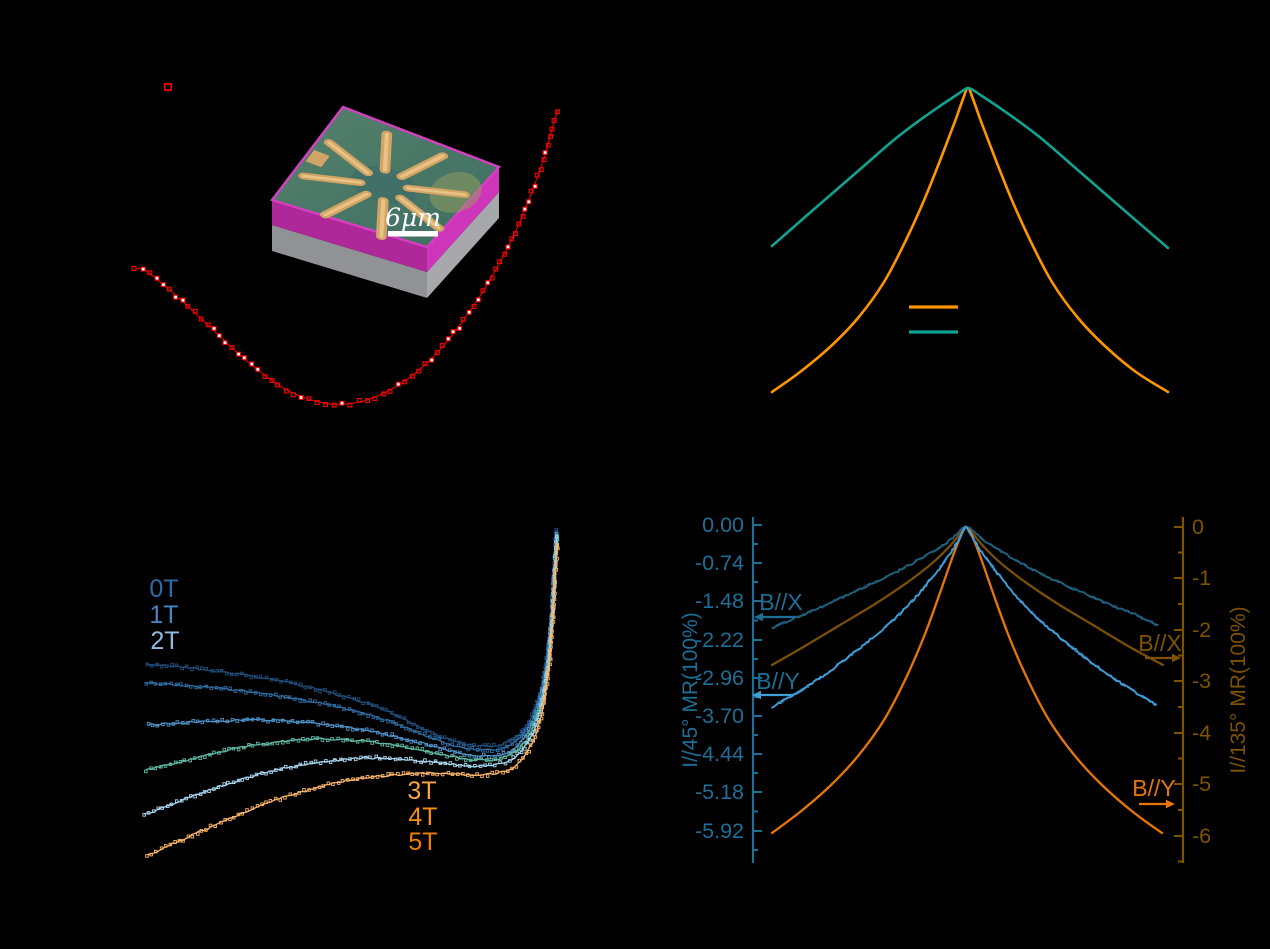 This screenshot has height=949, width=1270. What do you see at coordinates (756, 695) in the screenshot?
I see `left-arrowhead-icon` at bounding box center [756, 695].